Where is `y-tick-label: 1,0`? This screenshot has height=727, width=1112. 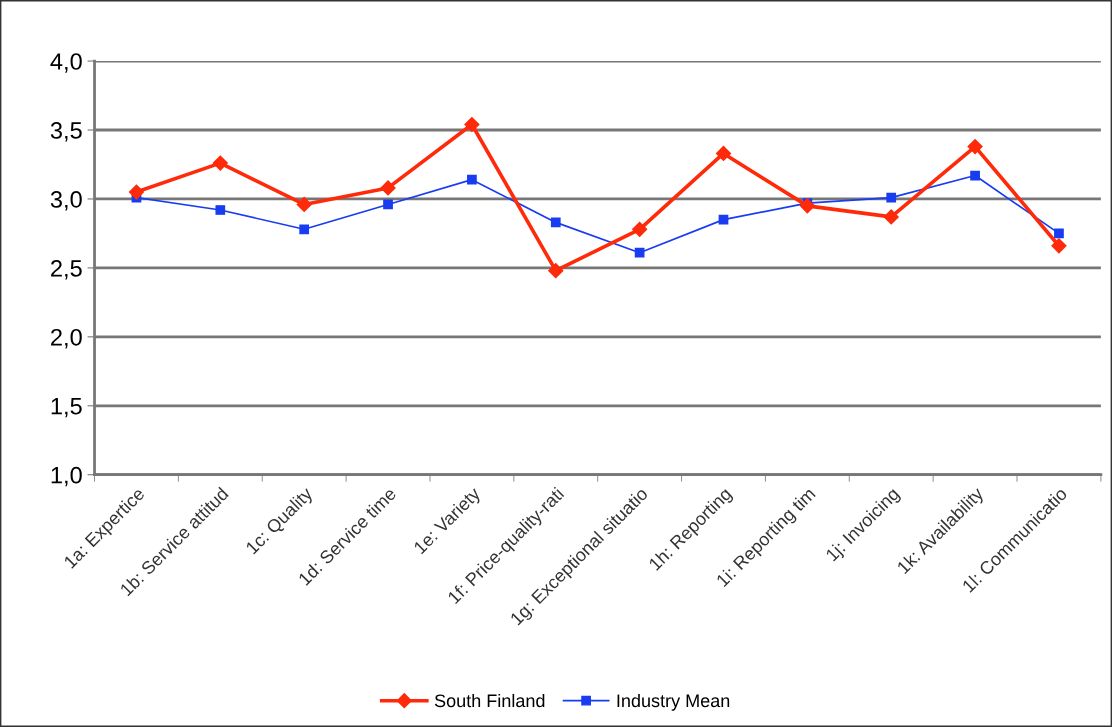
y-tick-label: 1,0 is located at coordinates (66, 476).